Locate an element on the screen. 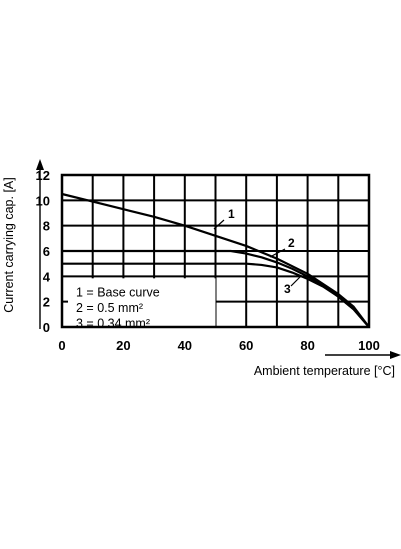 This screenshot has height=549, width=401. legend-entry: 1 = Base curve is located at coordinates (118, 292).